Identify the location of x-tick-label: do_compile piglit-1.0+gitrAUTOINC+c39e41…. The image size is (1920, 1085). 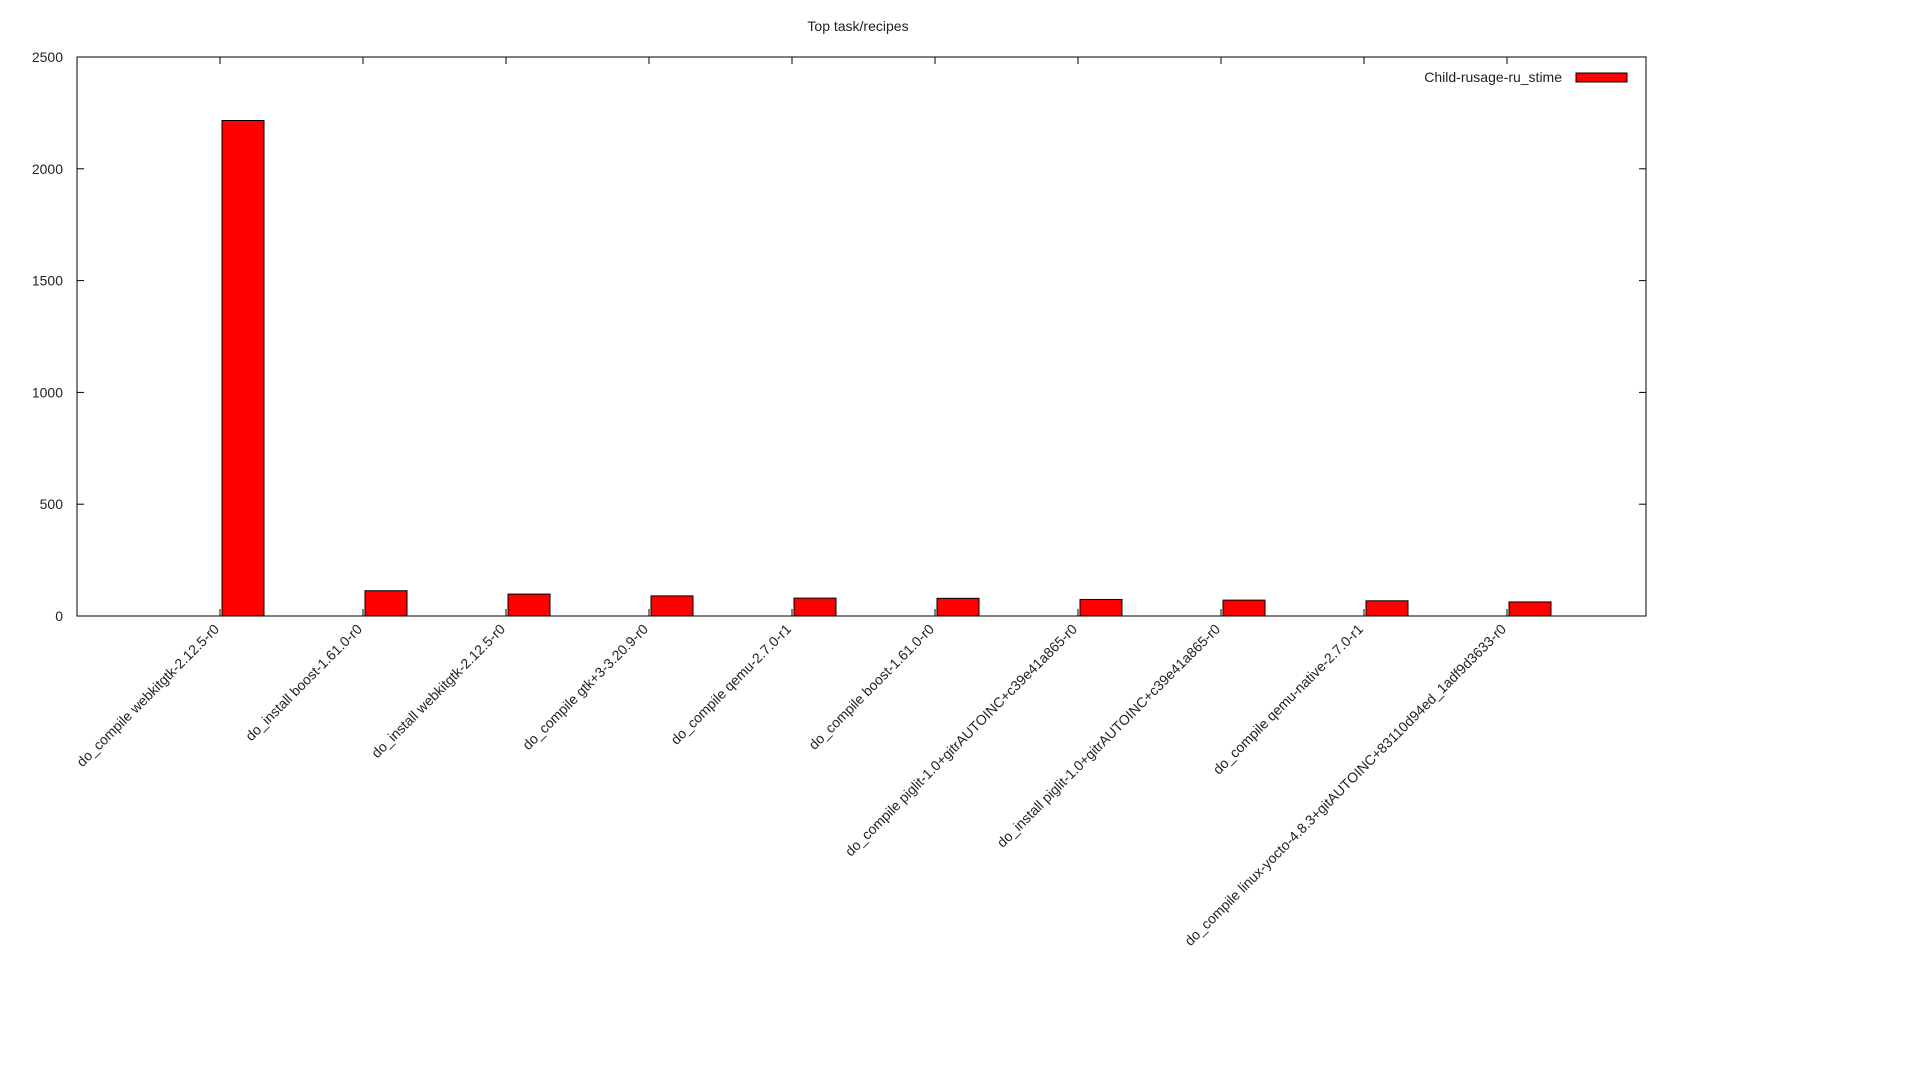
(961, 740).